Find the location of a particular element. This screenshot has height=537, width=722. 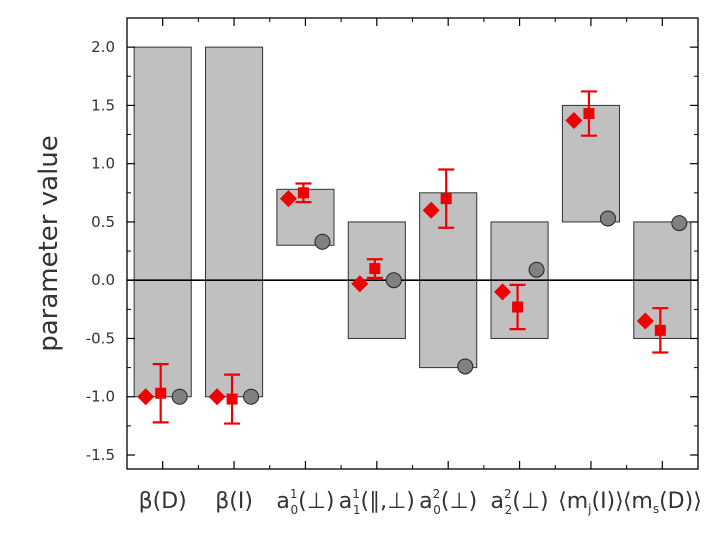

y-tick-label: 1.0 is located at coordinates (103, 164).